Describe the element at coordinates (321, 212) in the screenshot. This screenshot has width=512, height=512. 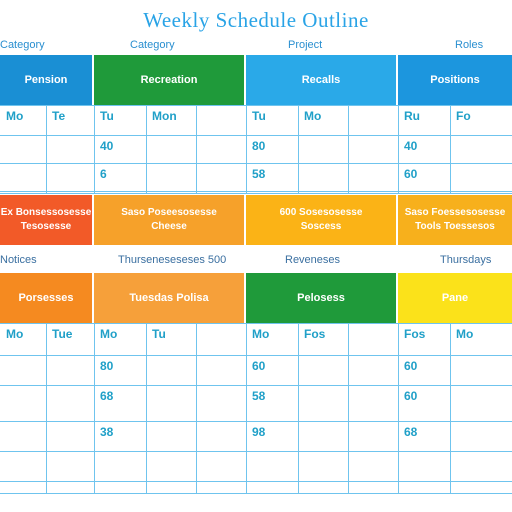
I see `band-line-1: 600 Sosesosesse` at that location.